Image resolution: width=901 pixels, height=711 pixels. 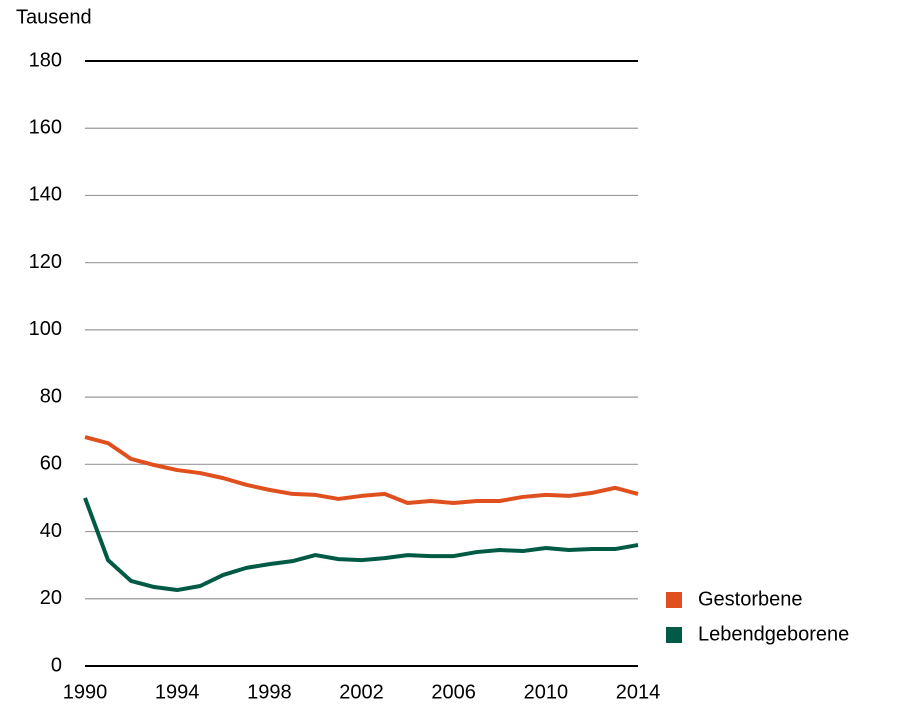 I want to click on legend-label: Lebendgeborene, so click(x=773, y=634).